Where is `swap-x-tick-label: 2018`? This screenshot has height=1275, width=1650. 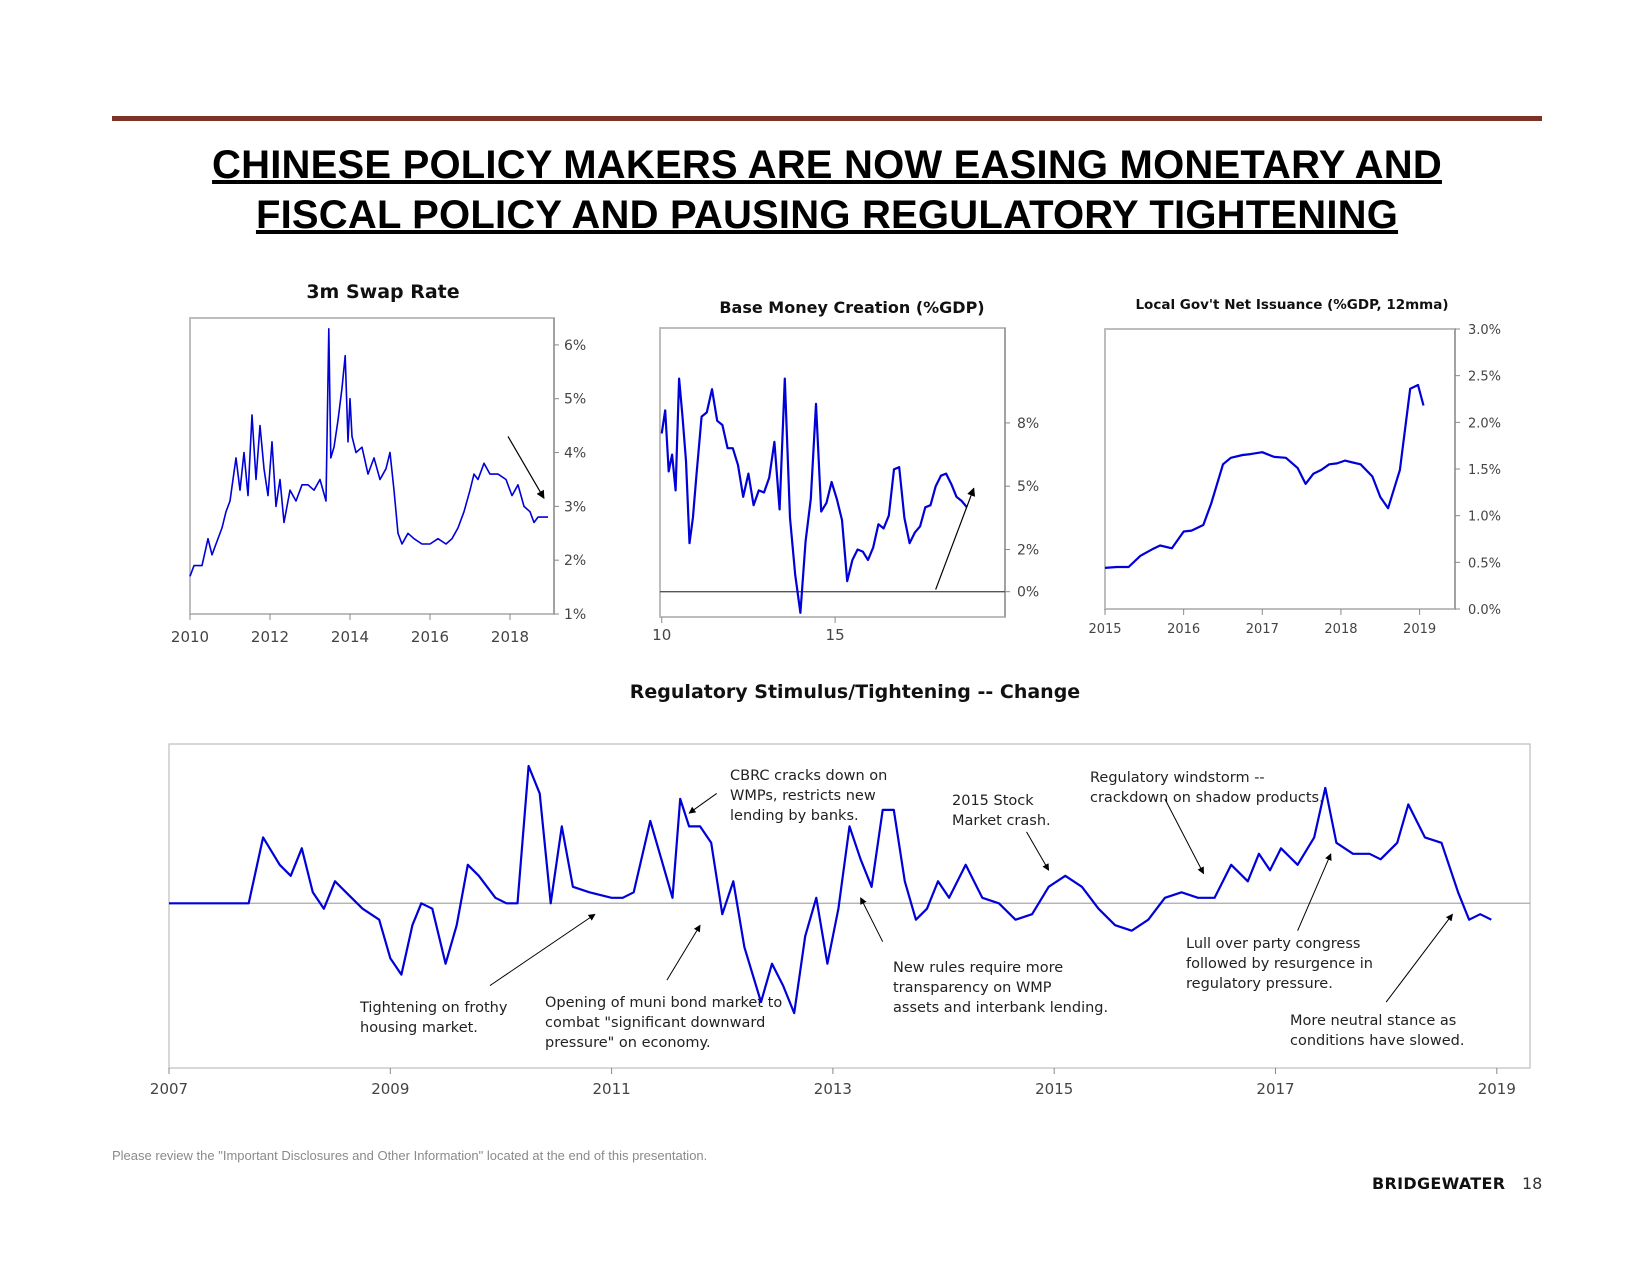
swap-x-tick-label: 2018 is located at coordinates (510, 637).